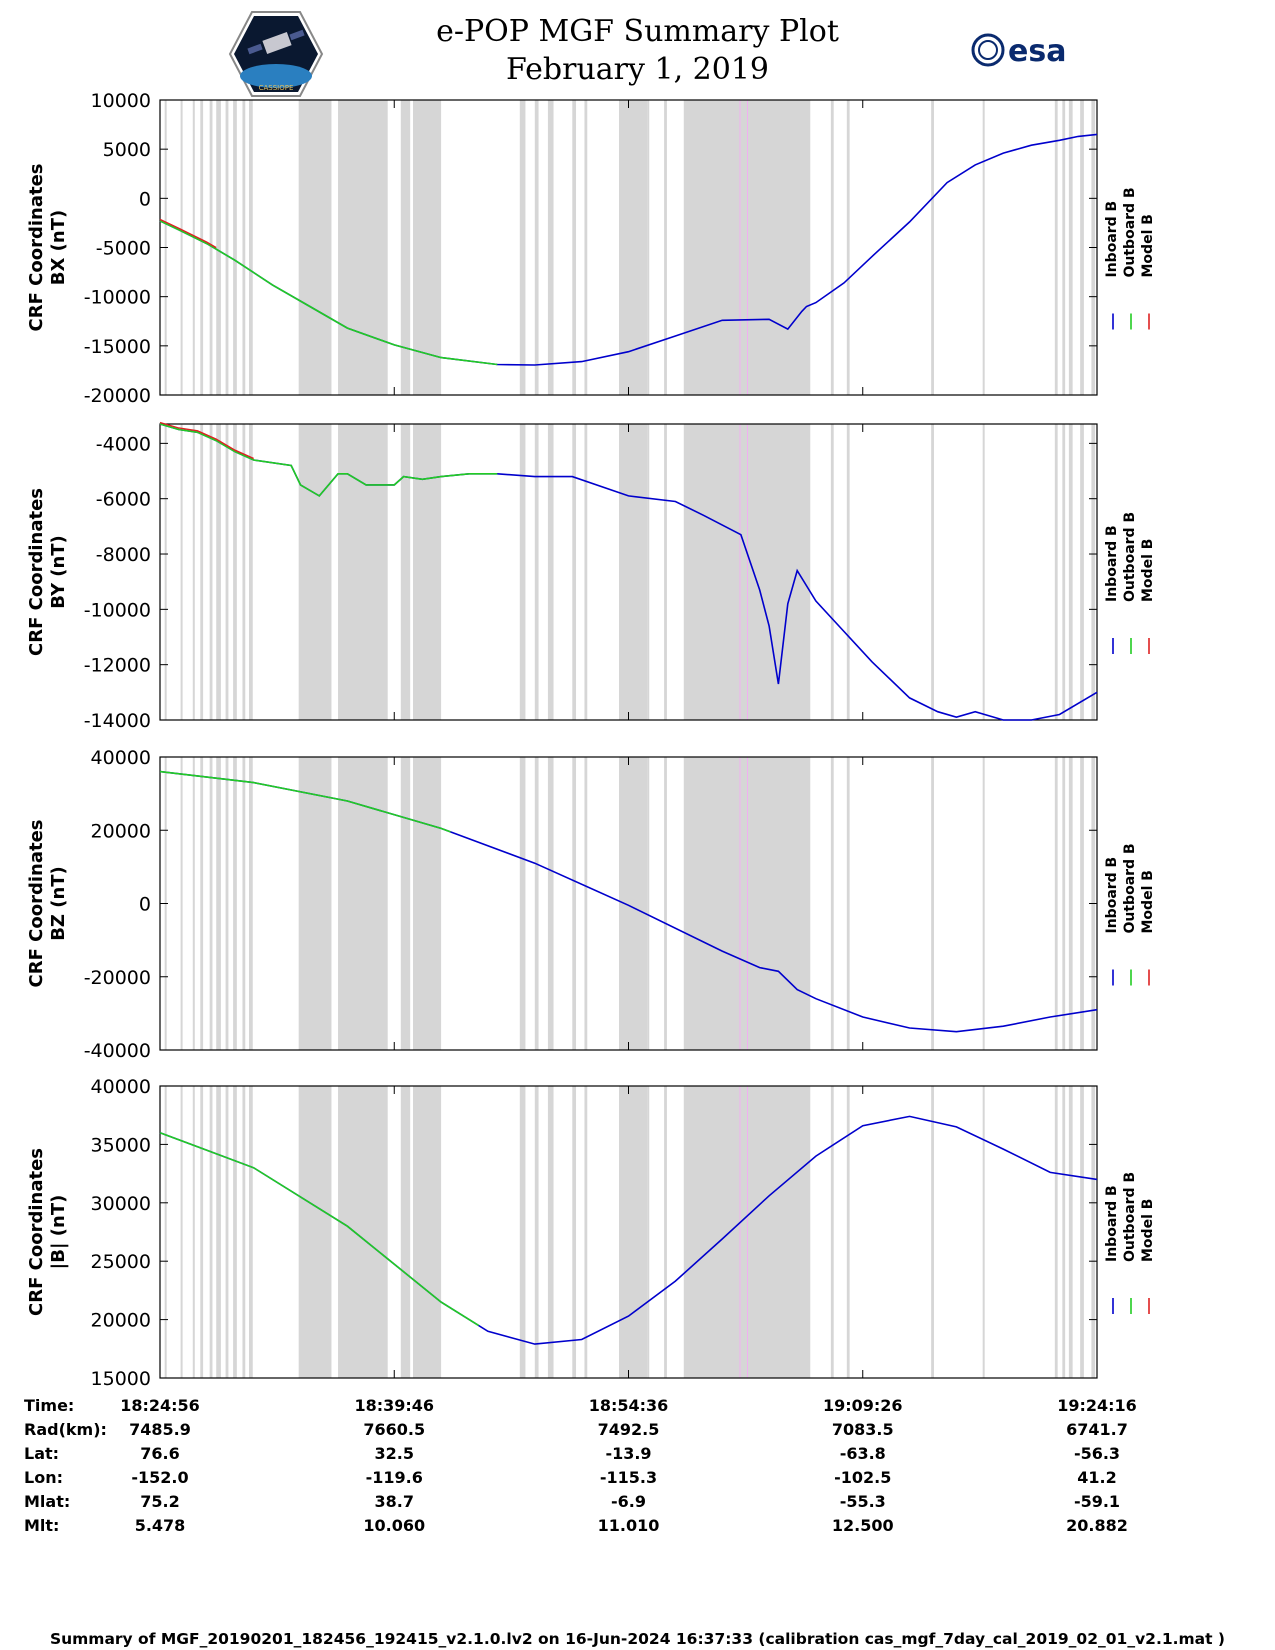 The height and width of the screenshot is (1650, 1275). Describe the element at coordinates (47, 1501) in the screenshot. I see `info-row-label: Mlat:` at that location.